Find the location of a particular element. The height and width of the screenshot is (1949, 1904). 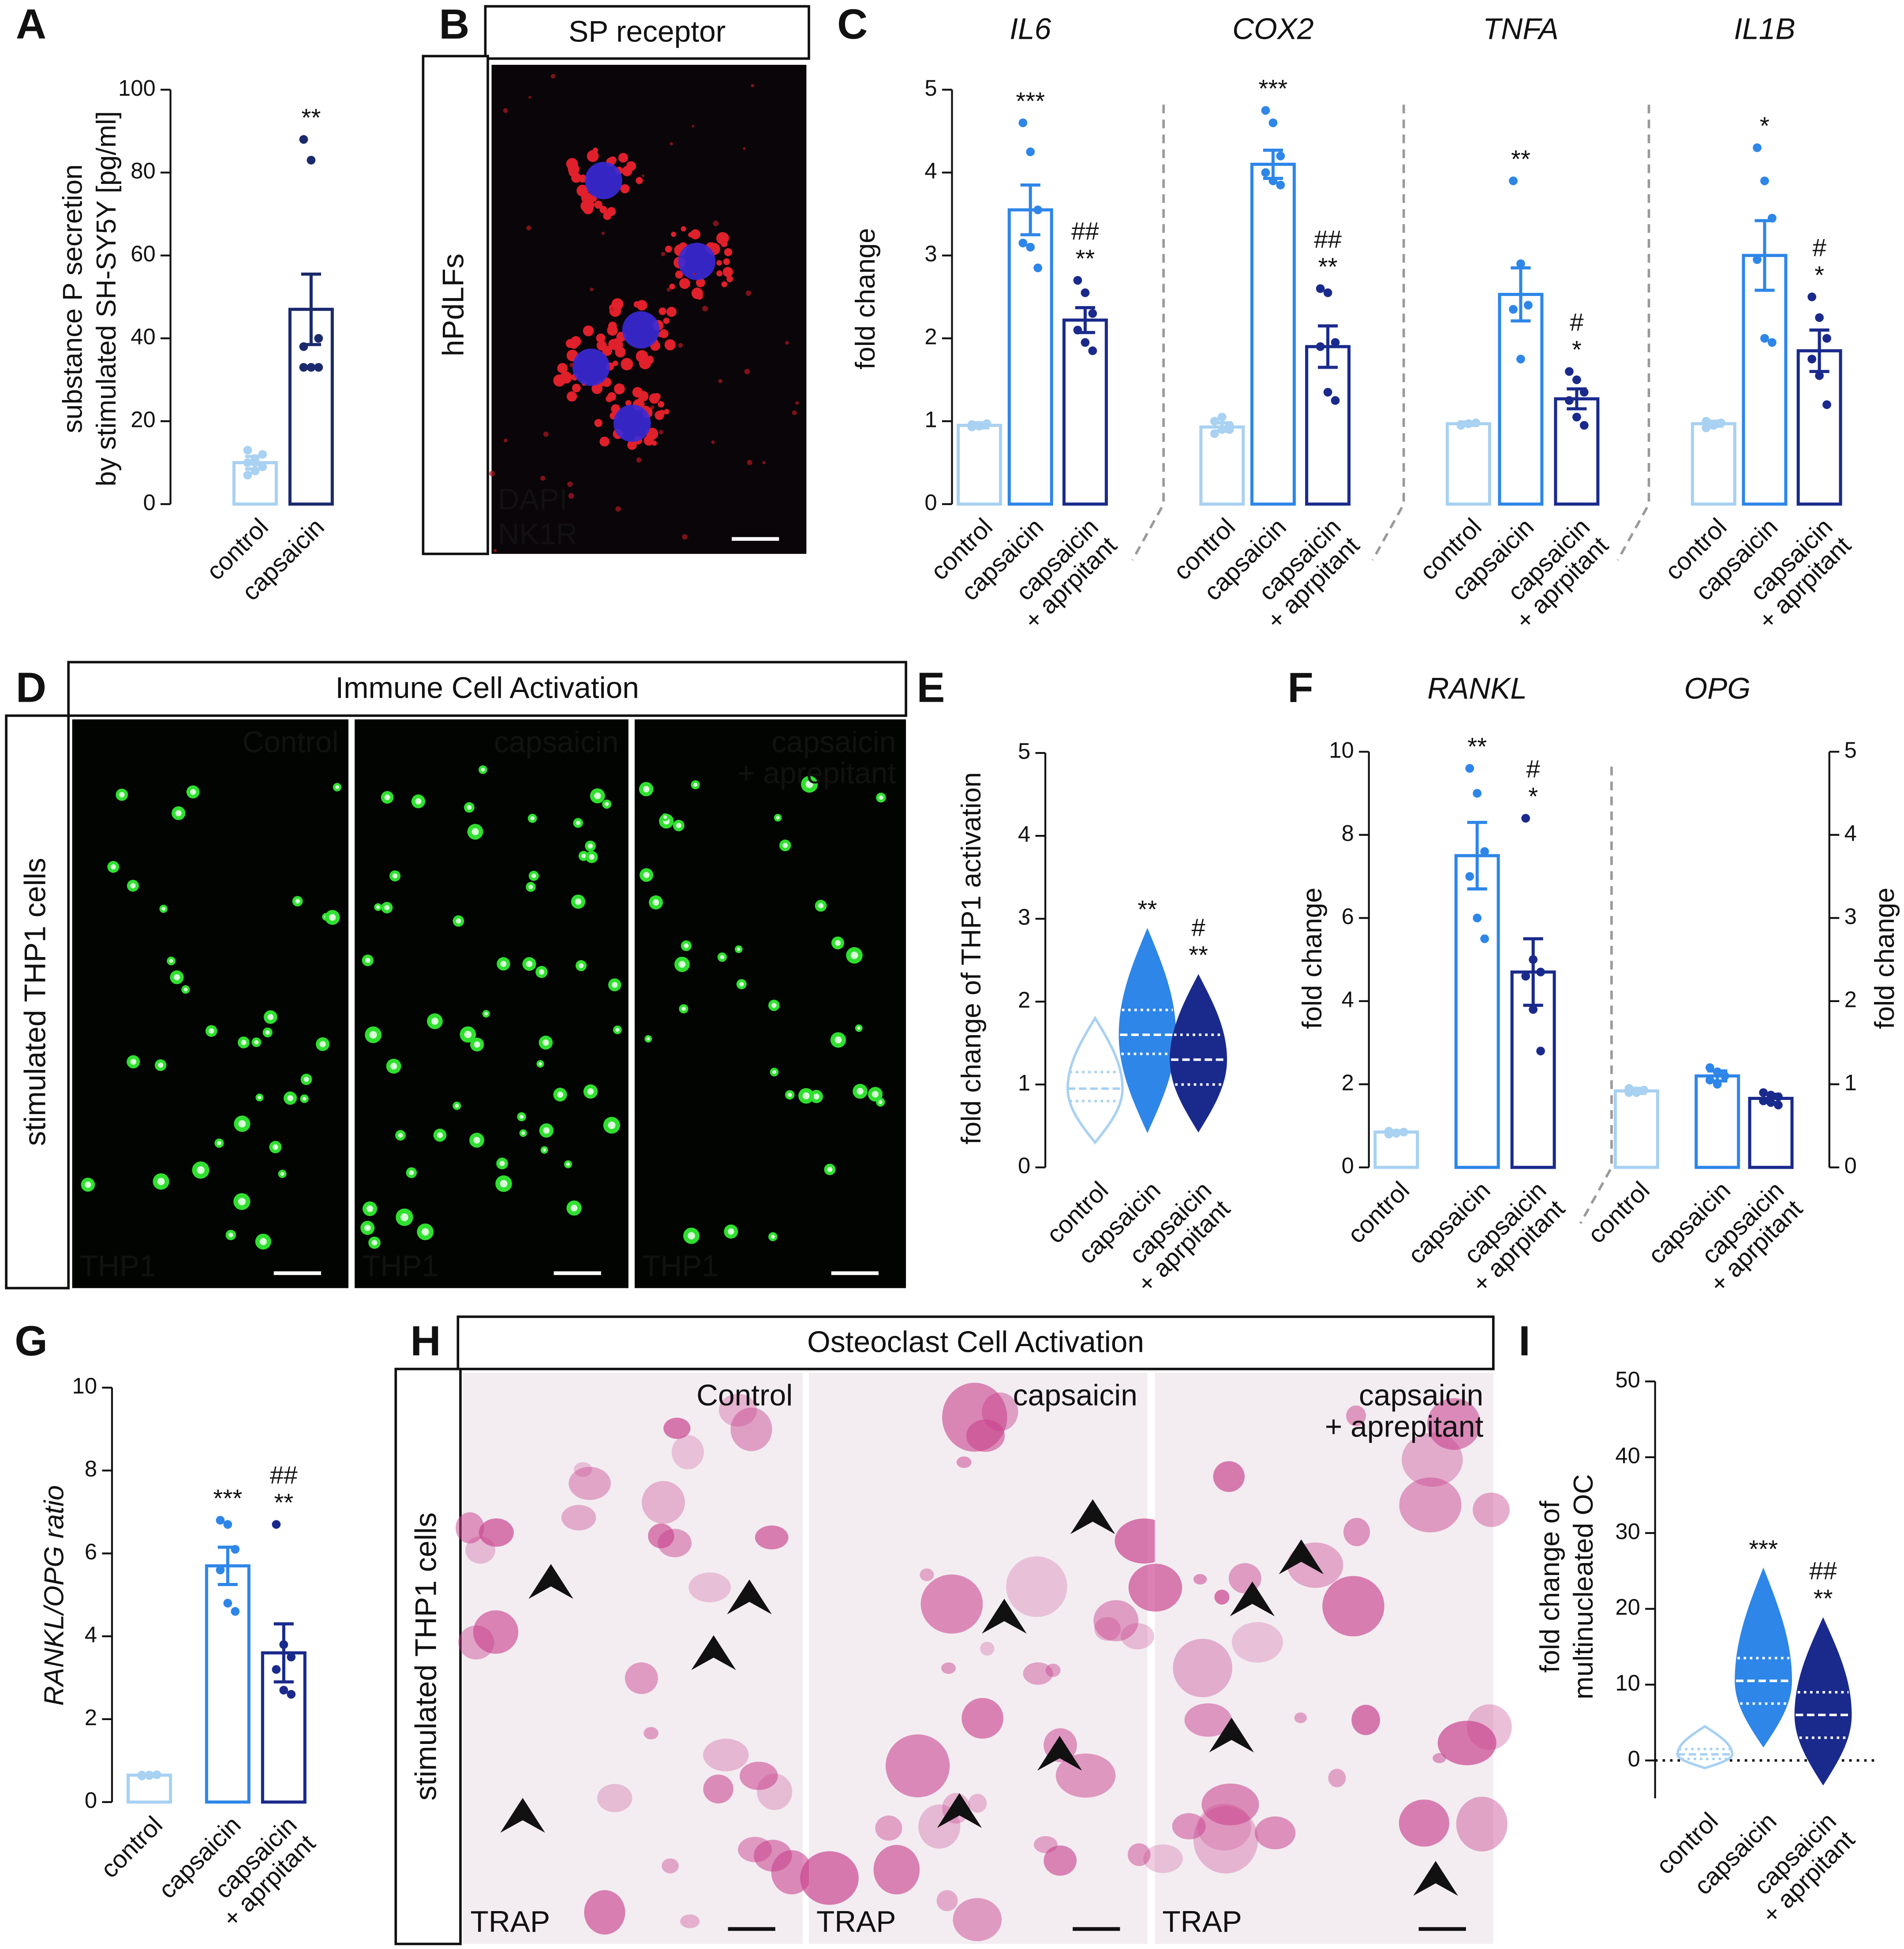

y-tick-label: 20 is located at coordinates (1627, 1607).